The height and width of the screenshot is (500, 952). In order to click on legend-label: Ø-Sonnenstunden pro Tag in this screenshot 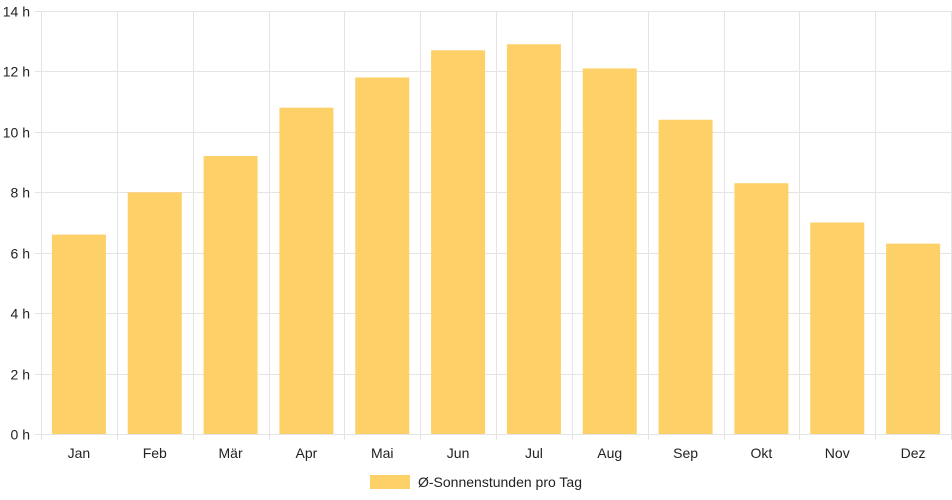, I will do `click(500, 482)`.